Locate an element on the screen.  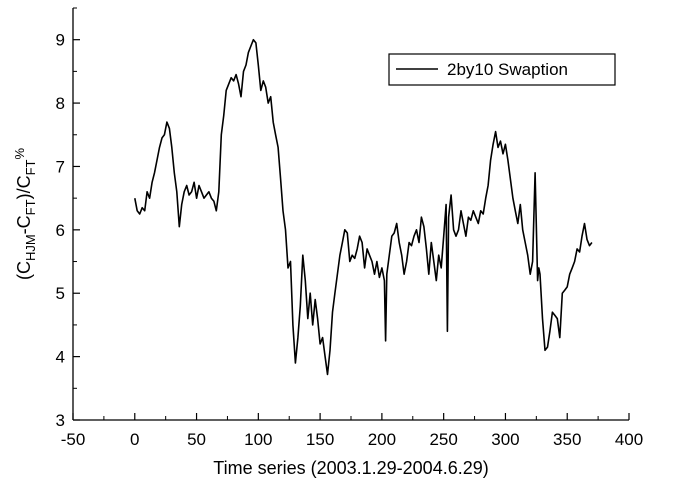
y-tick-label: 5 is located at coordinates (60, 293).